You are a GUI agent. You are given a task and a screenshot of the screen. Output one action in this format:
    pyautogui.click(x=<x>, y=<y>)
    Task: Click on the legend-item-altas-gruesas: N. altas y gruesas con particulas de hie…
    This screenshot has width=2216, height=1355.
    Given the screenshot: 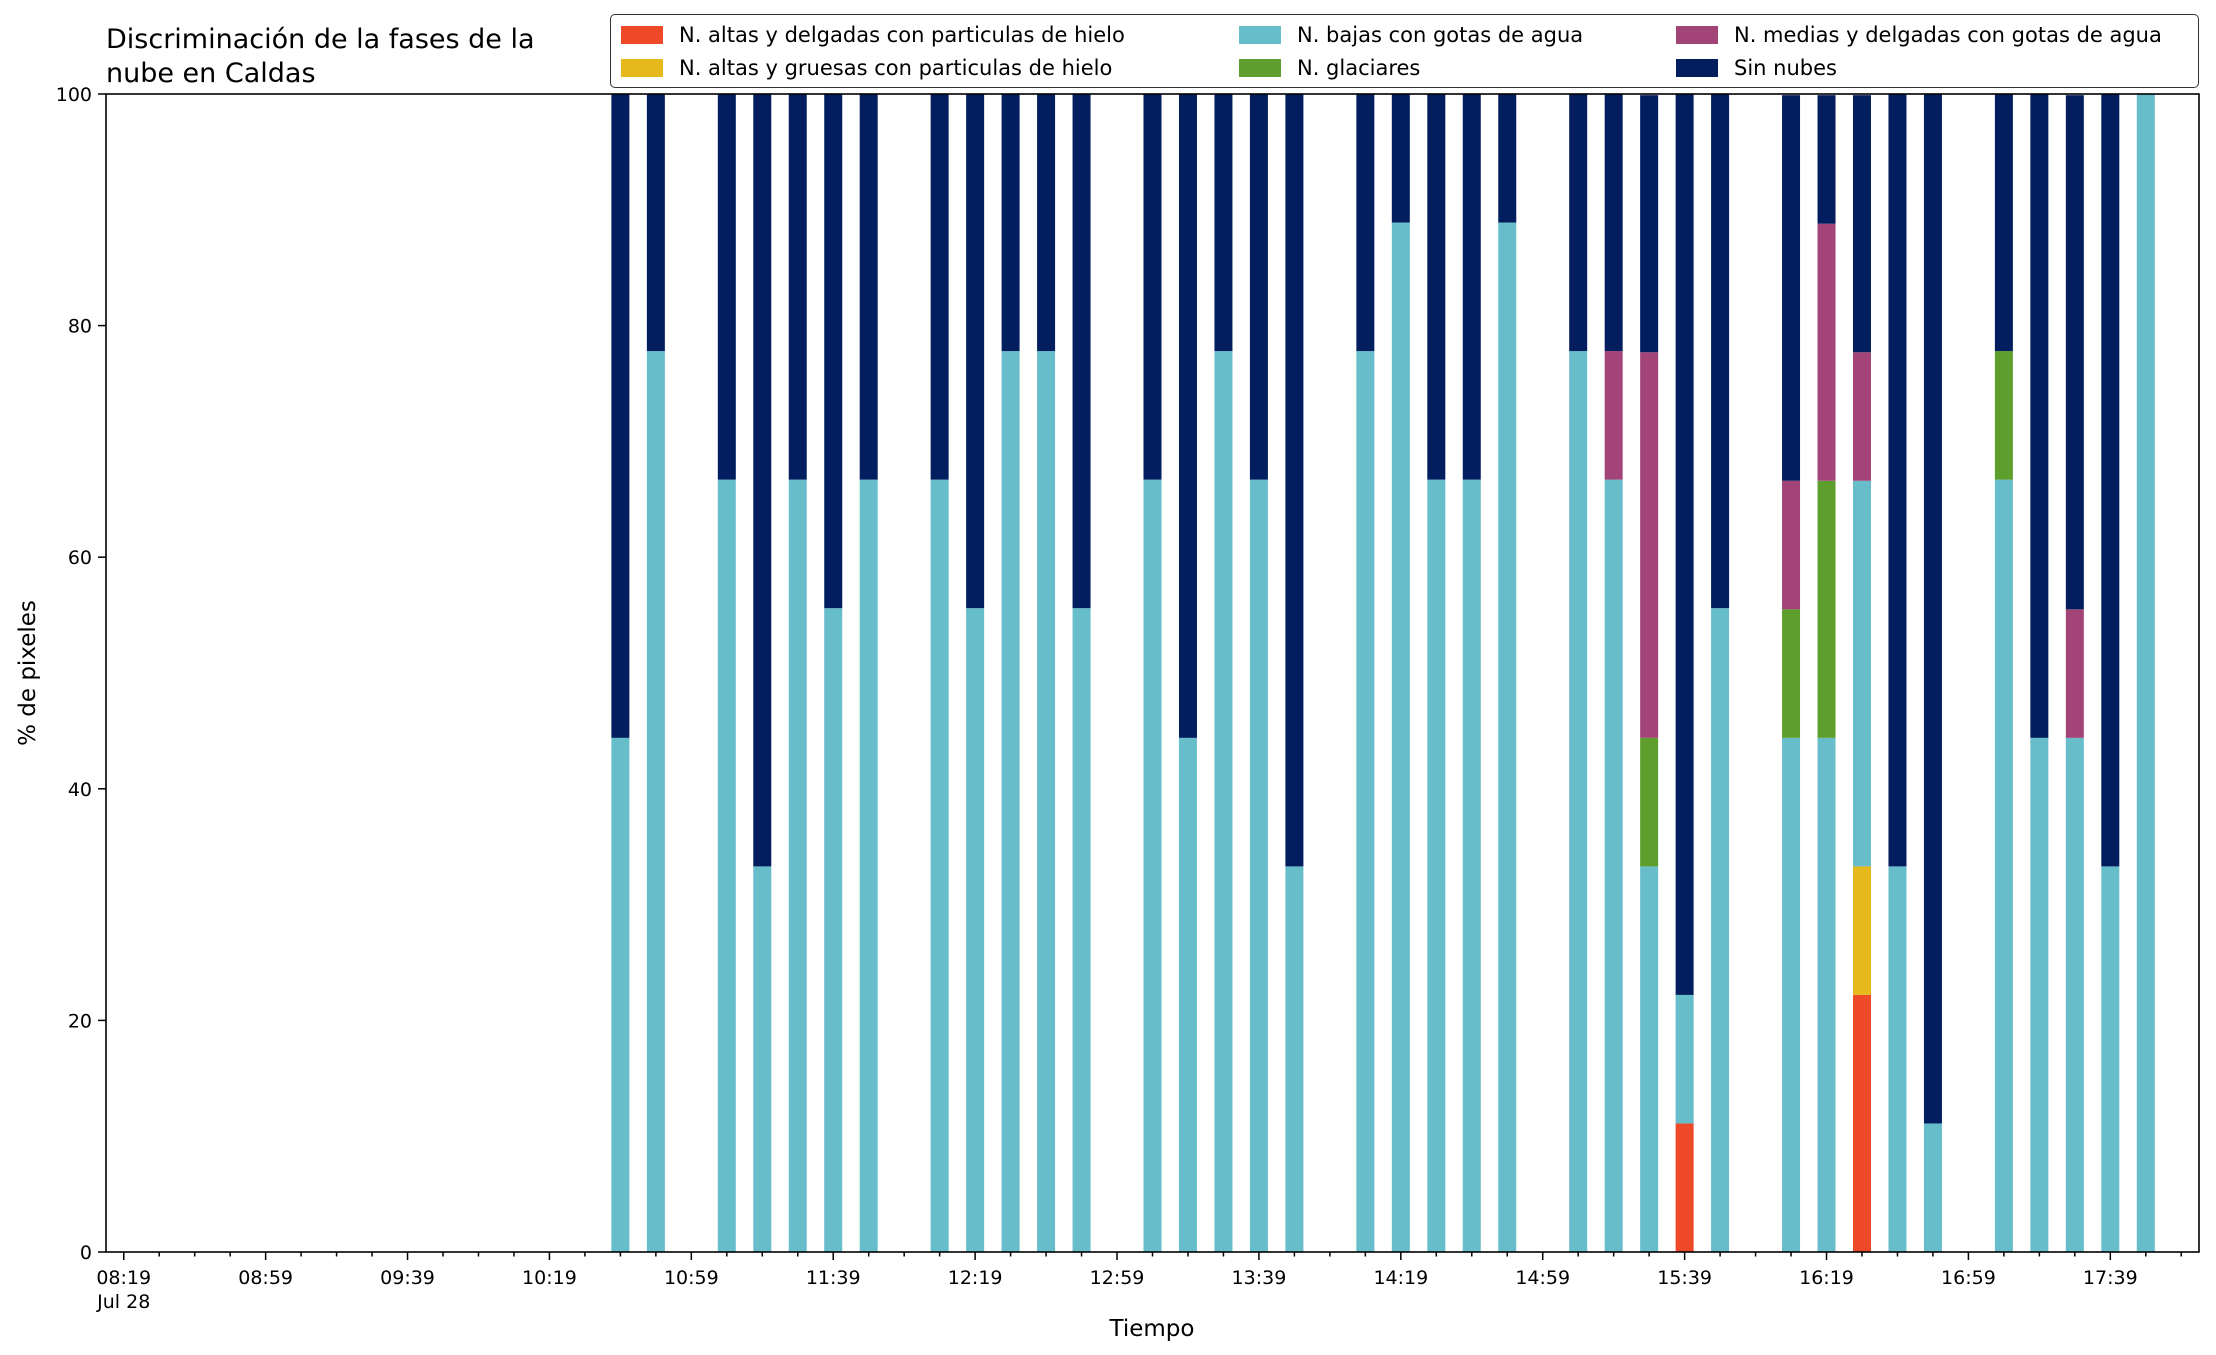 What is the action you would take?
    pyautogui.click(x=866, y=68)
    